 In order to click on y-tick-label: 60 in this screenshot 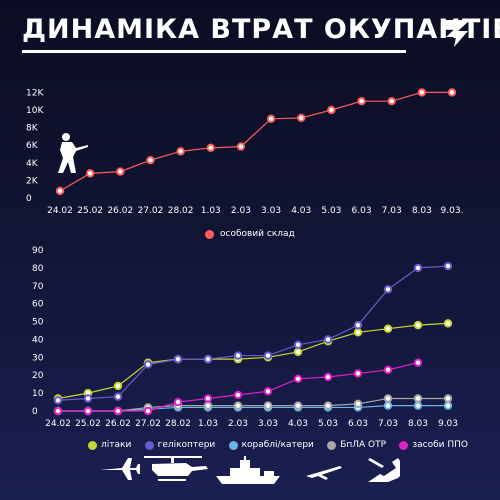, I will do `click(38, 305)`.